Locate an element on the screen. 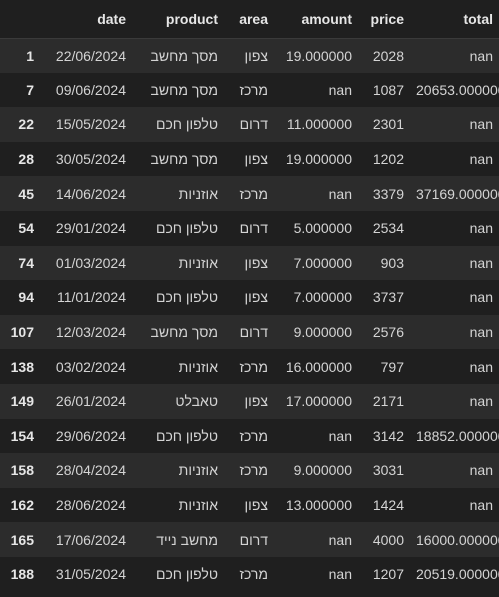 The height and width of the screenshot is (597, 499). table-row: 138 03/02/2024 אוזניות מרכז 16.000000 797 nan is located at coordinates (249, 366).